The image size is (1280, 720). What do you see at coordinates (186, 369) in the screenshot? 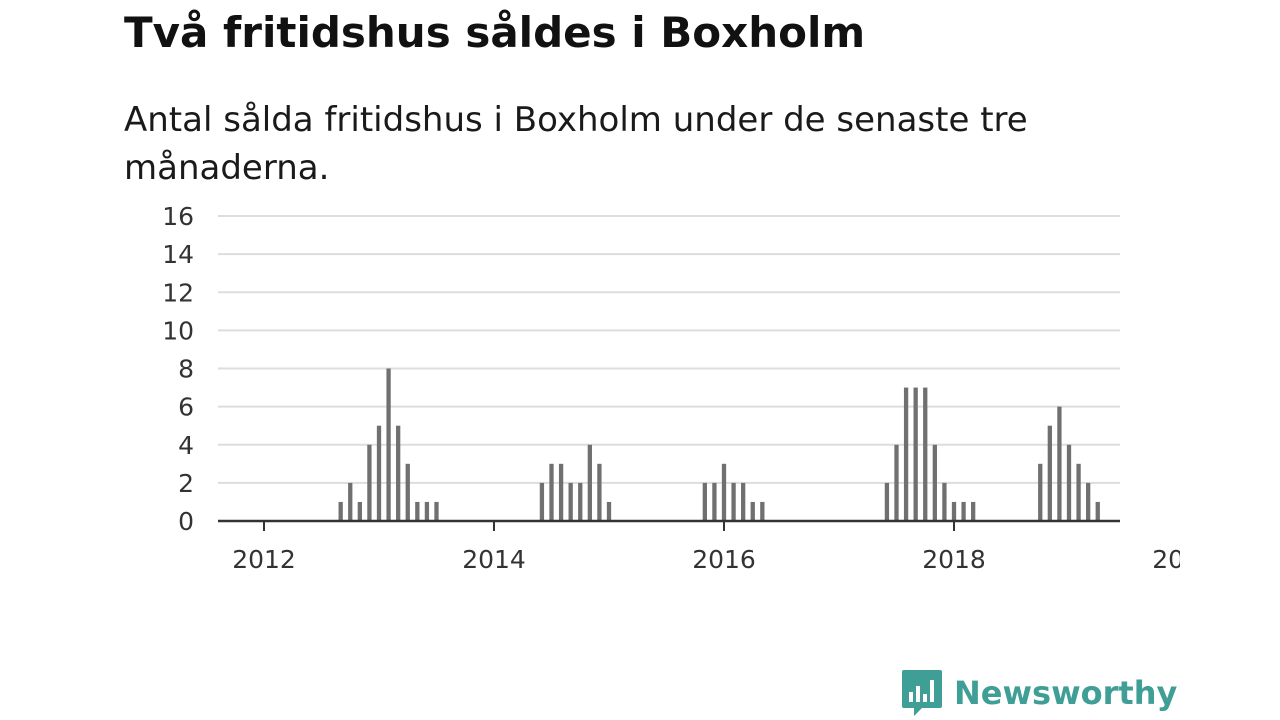
I see `y-tick-label: 8` at bounding box center [186, 369].